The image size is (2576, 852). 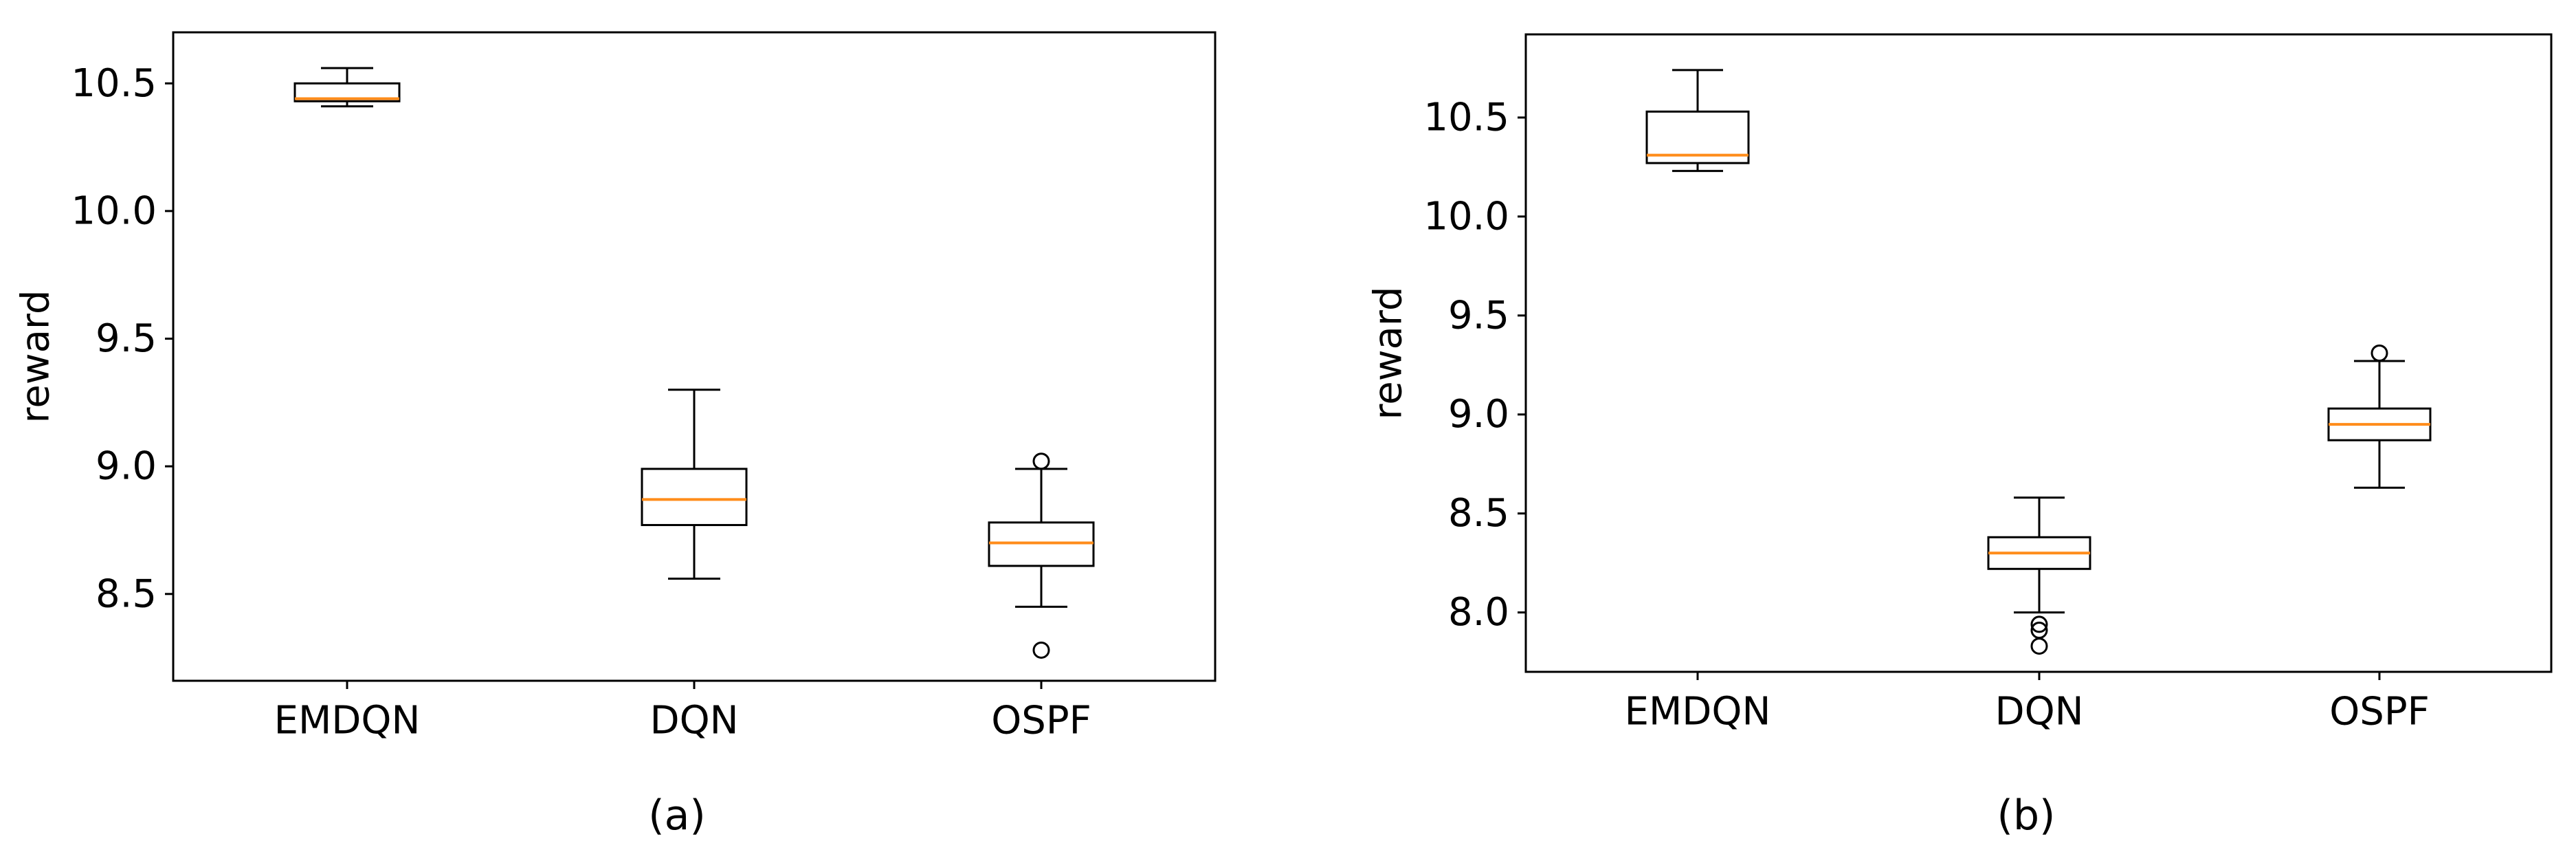 I want to click on box-emdqn-a, so click(x=347, y=87).